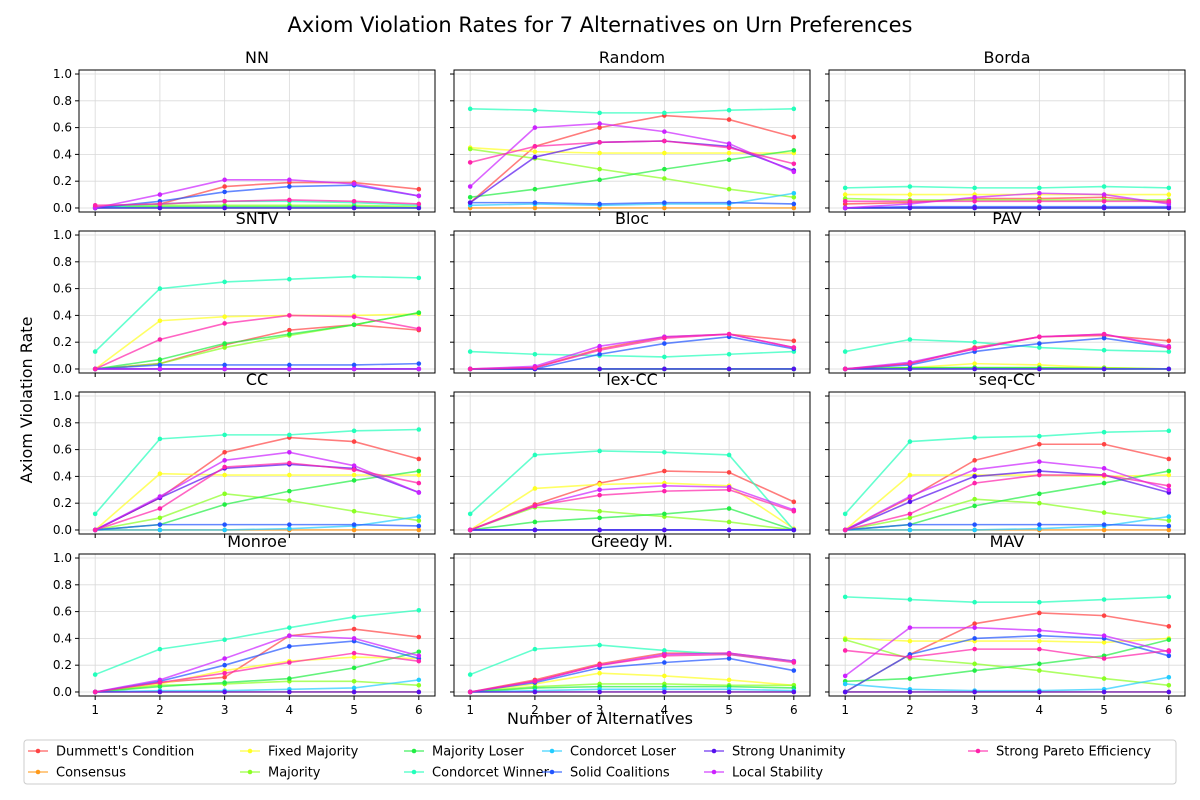 Image resolution: width=1200 pixels, height=800 pixels. Describe the element at coordinates (470, 710) in the screenshot. I see `x-tick-label: 1` at that location.